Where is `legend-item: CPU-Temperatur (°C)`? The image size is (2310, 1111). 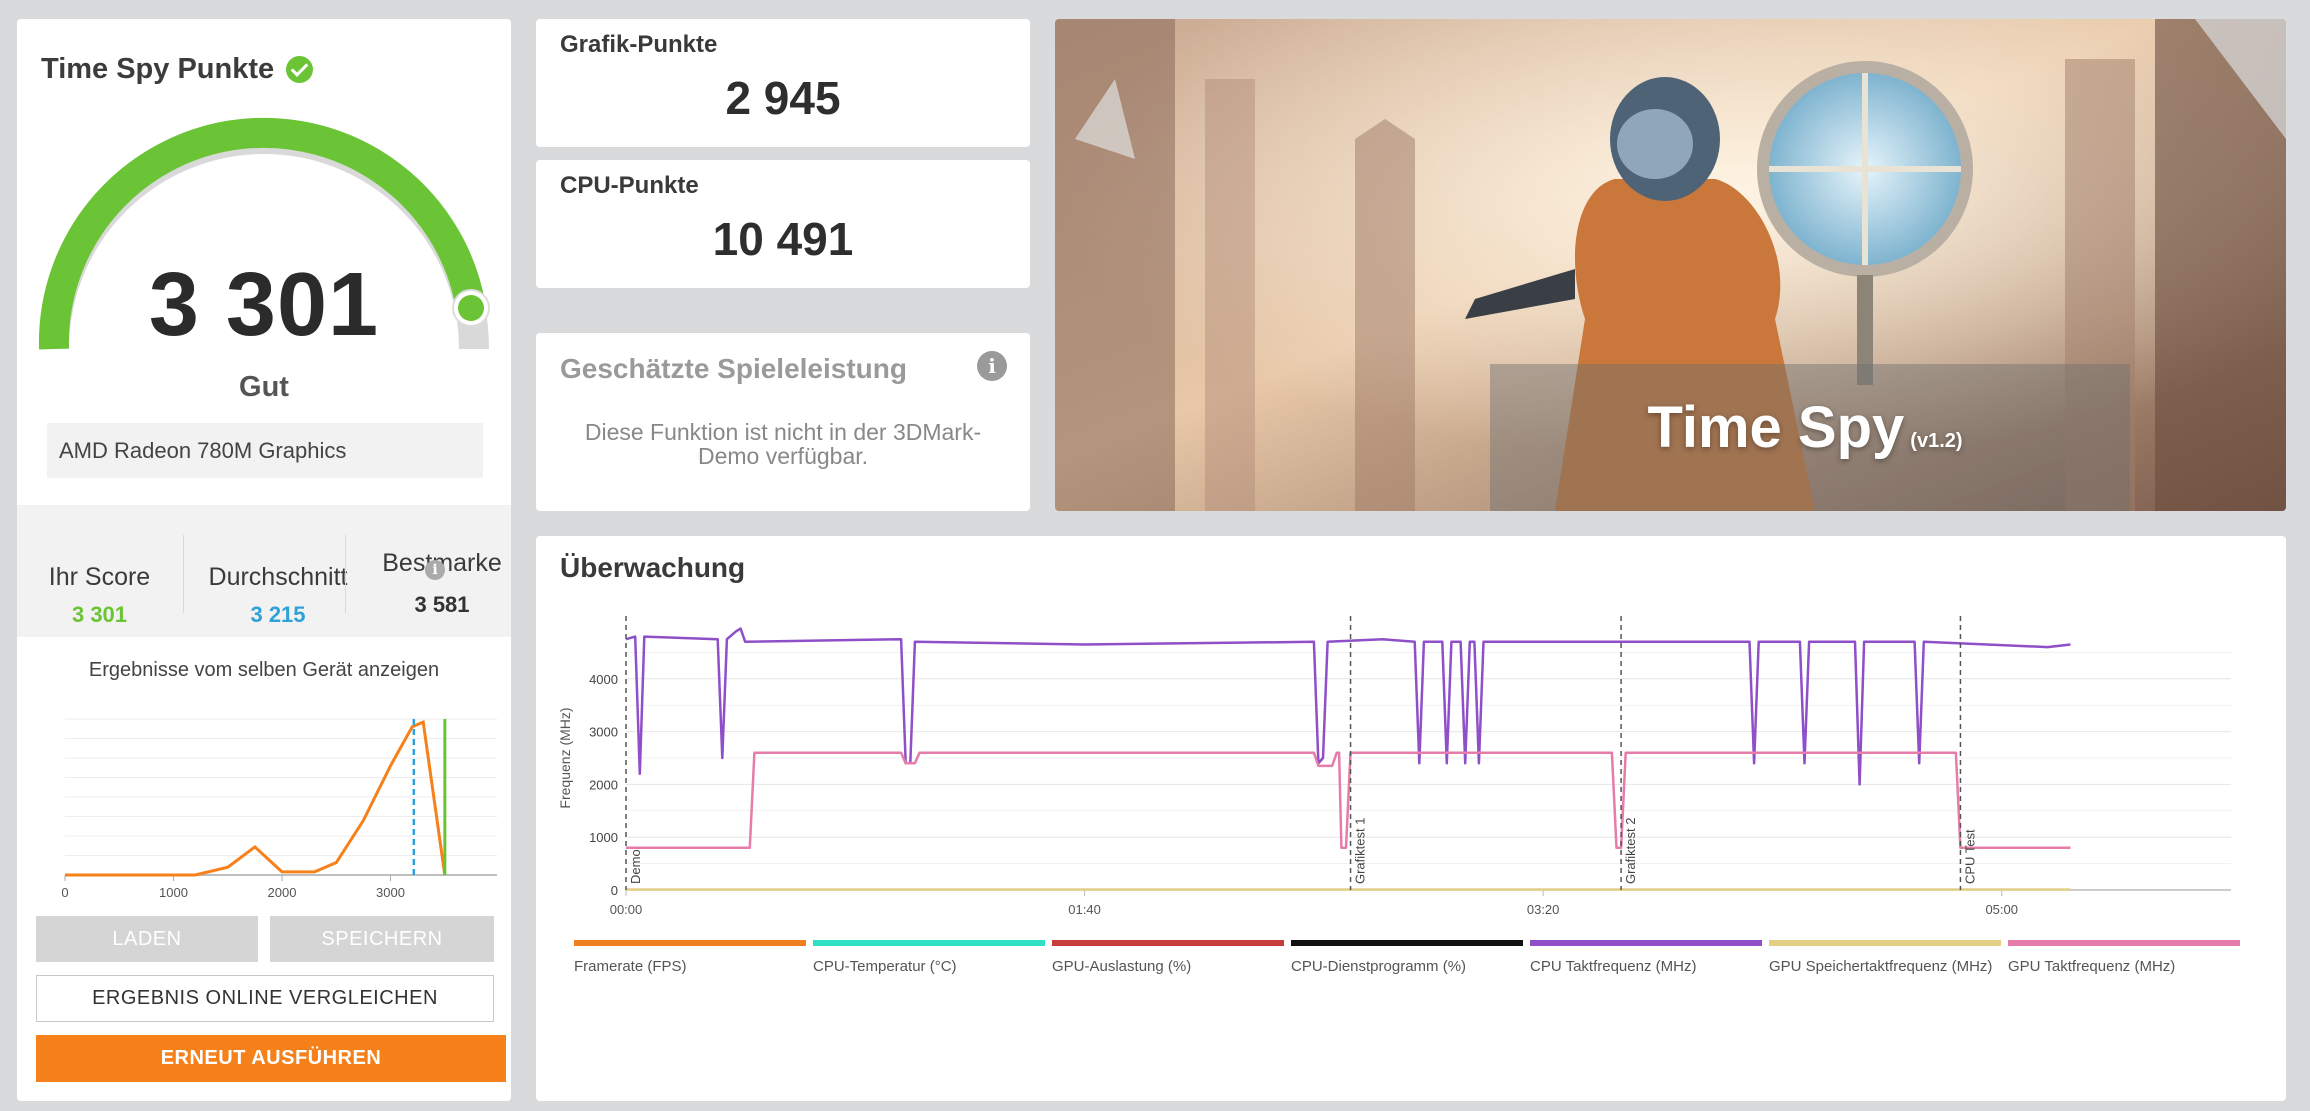 legend-item: CPU-Temperatur (°C) is located at coordinates (929, 957).